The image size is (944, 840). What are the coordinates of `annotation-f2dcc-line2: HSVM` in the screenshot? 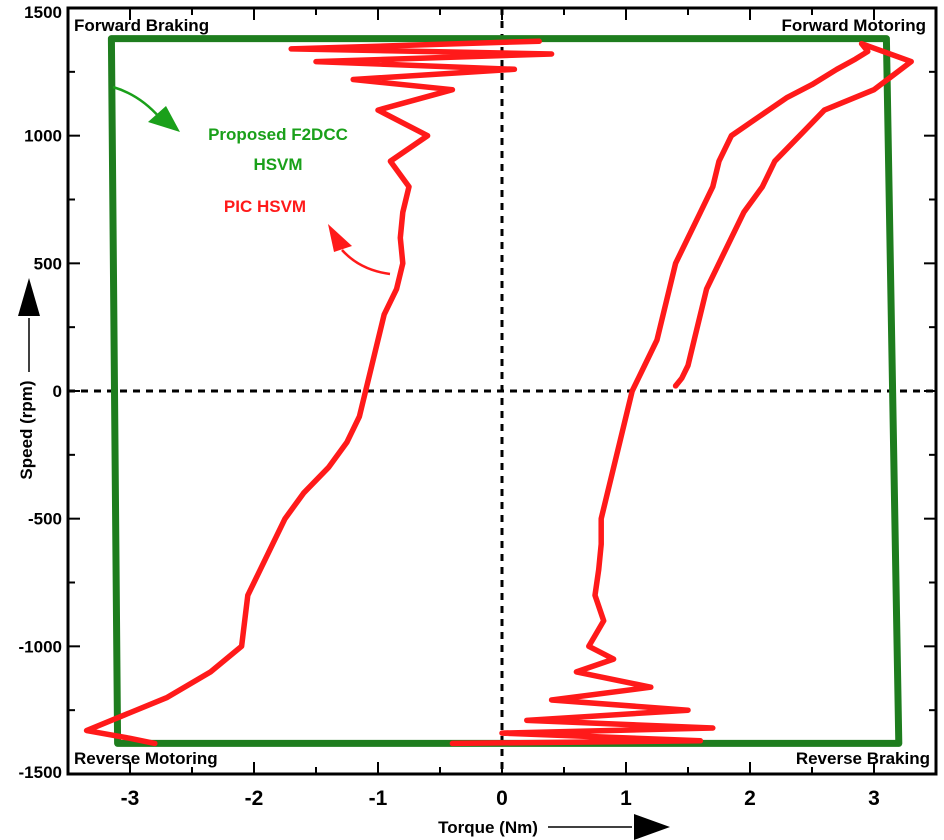 It's located at (277, 164).